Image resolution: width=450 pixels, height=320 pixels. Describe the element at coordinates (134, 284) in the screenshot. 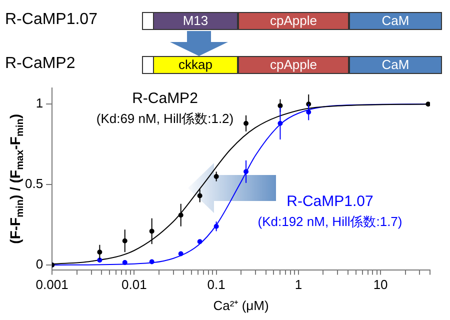

I see `x-tick-label: 0.01` at that location.